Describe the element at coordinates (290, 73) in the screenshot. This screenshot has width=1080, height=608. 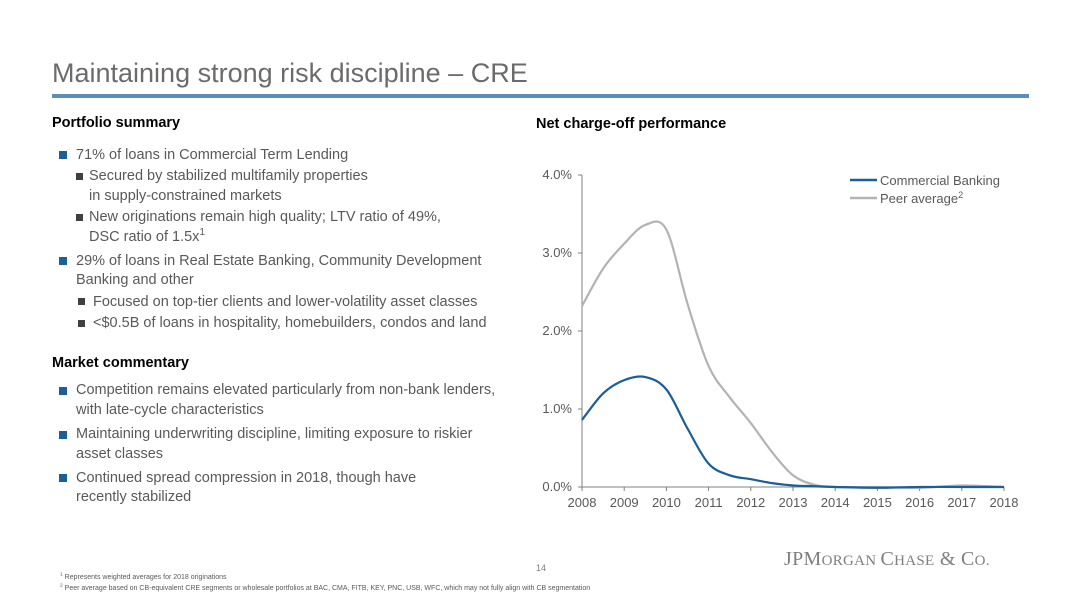
I see `page-title: Maintaining strong risk discipline – CRE` at that location.